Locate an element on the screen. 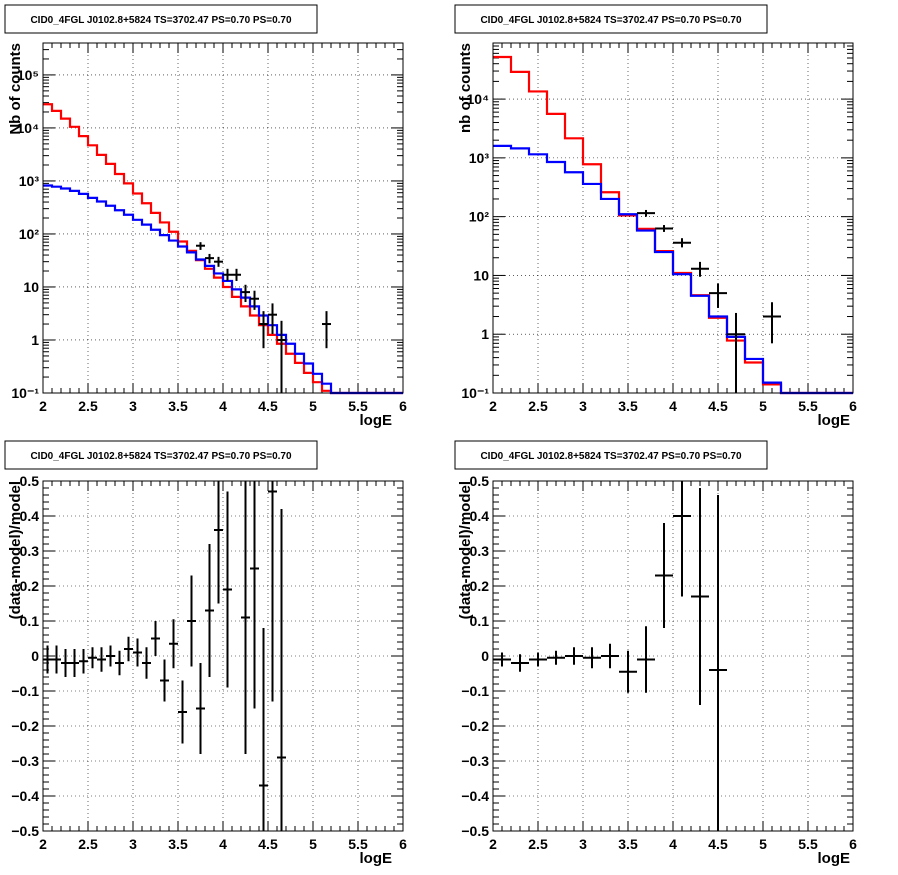 Image resolution: width=898 pixels, height=875 pixels. y-tick-label: 0.5 is located at coordinates (480, 481).